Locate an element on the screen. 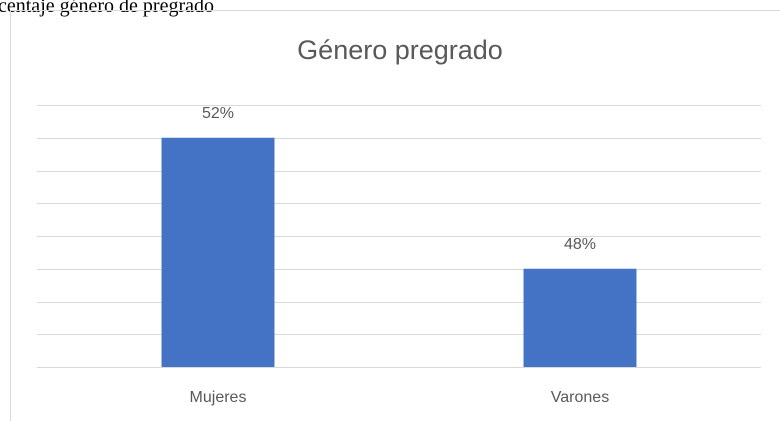 Image resolution: width=780 pixels, height=421 pixels. x-tick-label: Mujeres is located at coordinates (218, 397).